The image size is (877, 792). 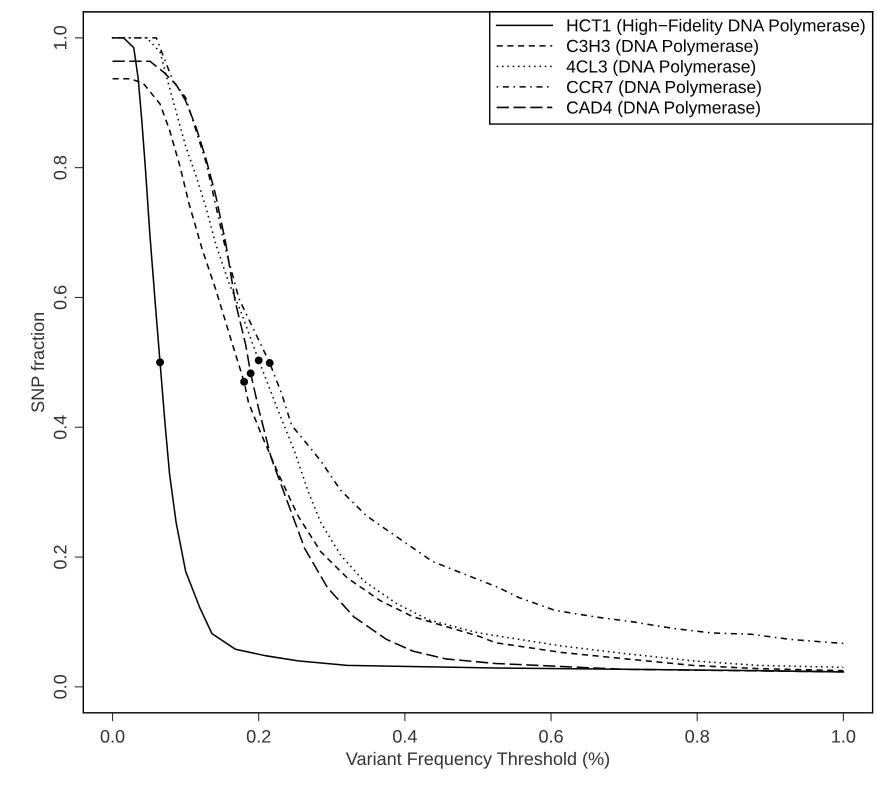 What do you see at coordinates (477, 760) in the screenshot?
I see `x-axis-title: Variant Frequency Threshold (%)` at bounding box center [477, 760].